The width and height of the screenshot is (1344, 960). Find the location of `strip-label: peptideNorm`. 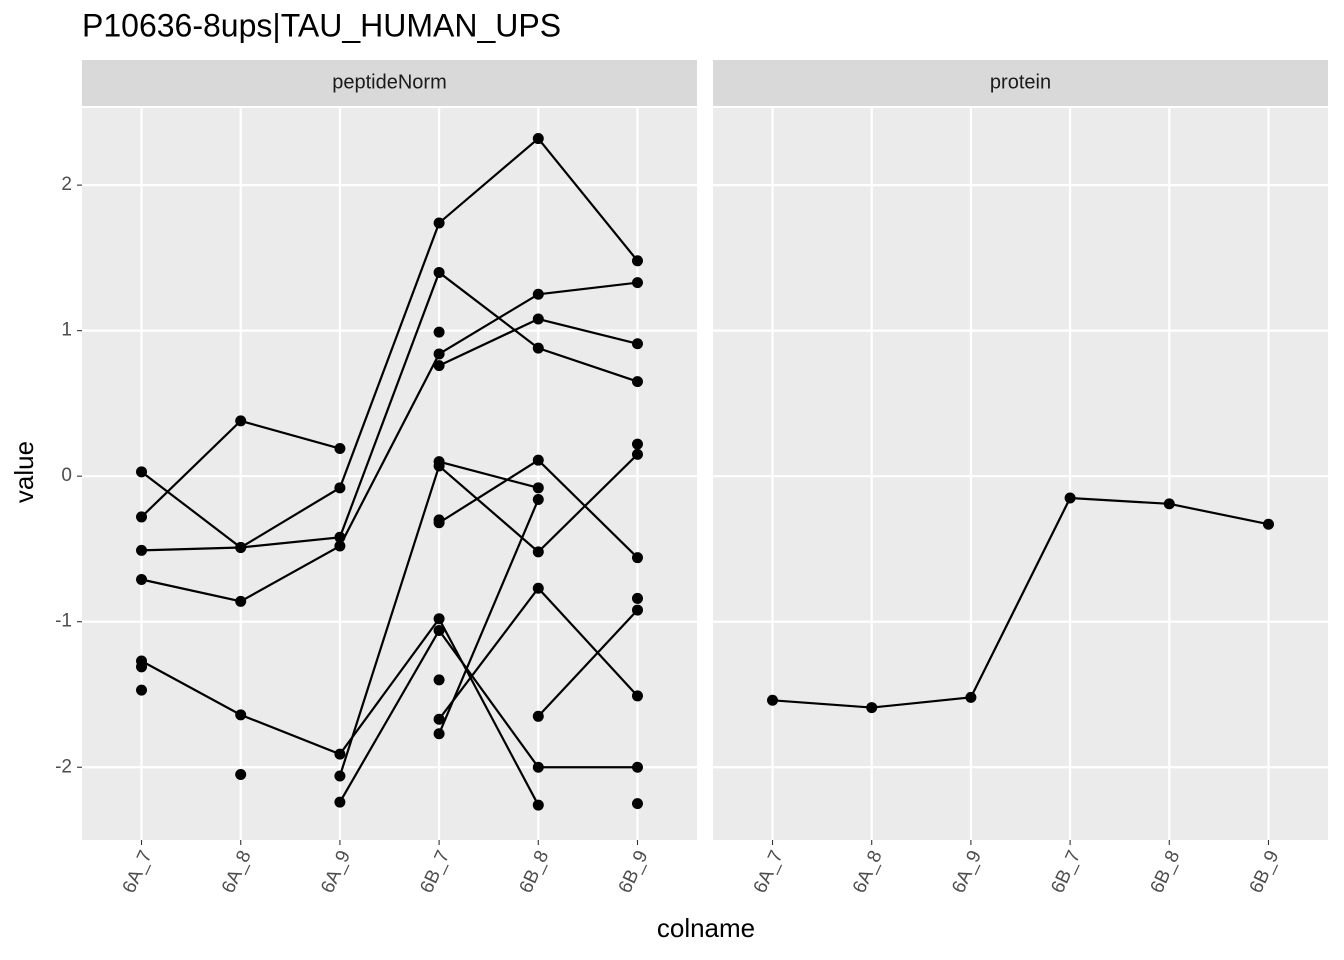

strip-label: peptideNorm is located at coordinates (389, 82).